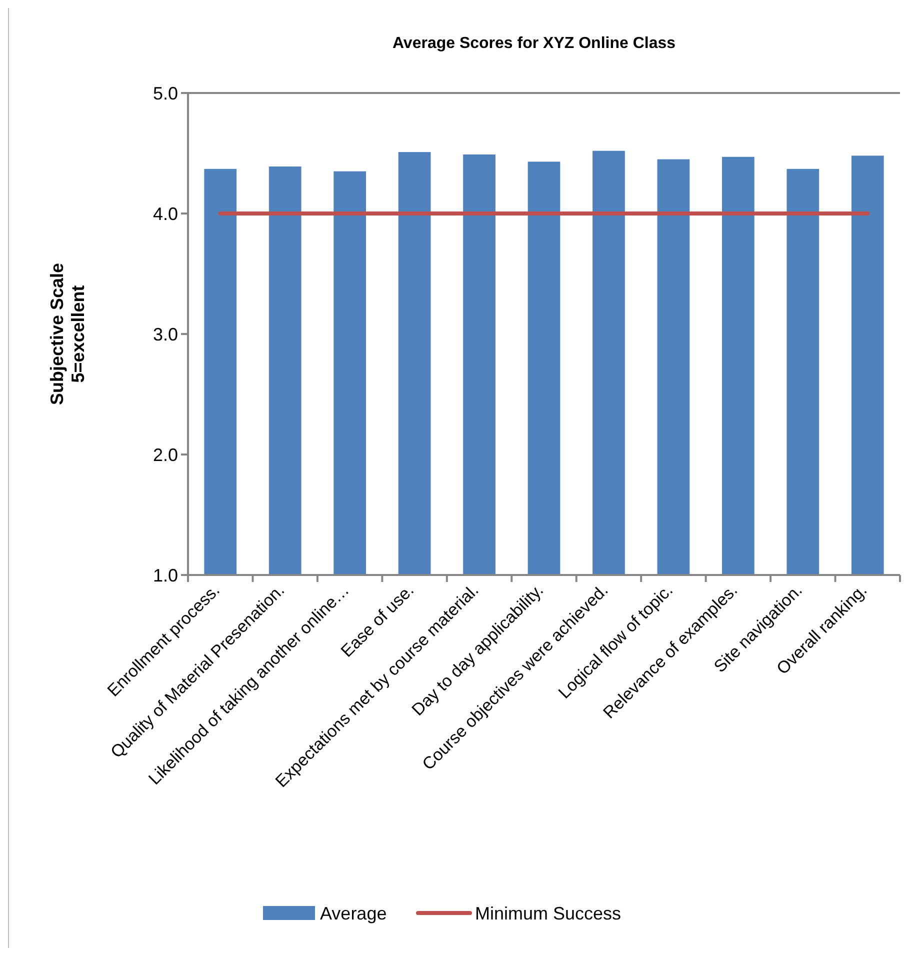 This screenshot has height=956, width=911. What do you see at coordinates (165, 214) in the screenshot?
I see `y-tick-label: 4.0` at bounding box center [165, 214].